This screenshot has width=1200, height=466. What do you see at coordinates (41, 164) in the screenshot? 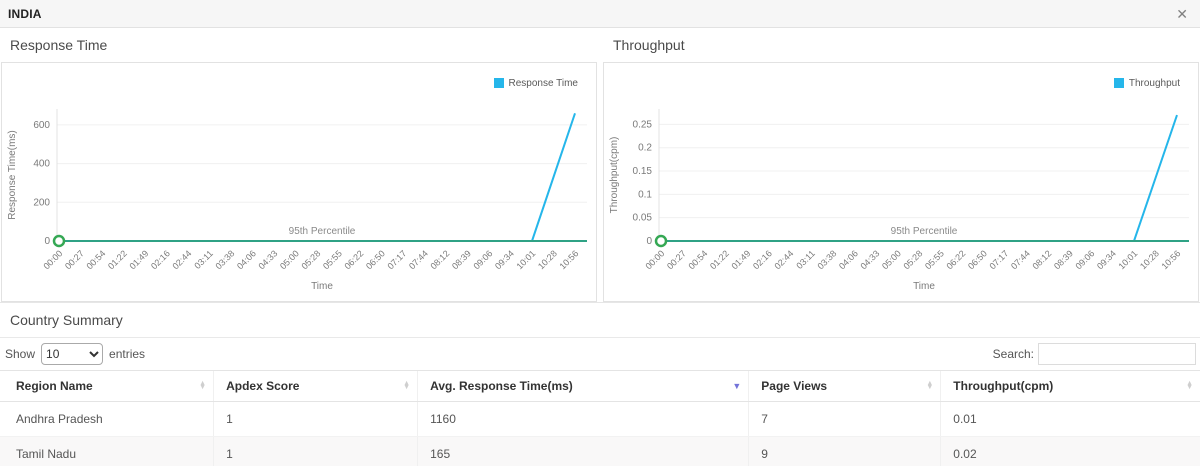
I see `y-tick-label: 400` at bounding box center [41, 164].